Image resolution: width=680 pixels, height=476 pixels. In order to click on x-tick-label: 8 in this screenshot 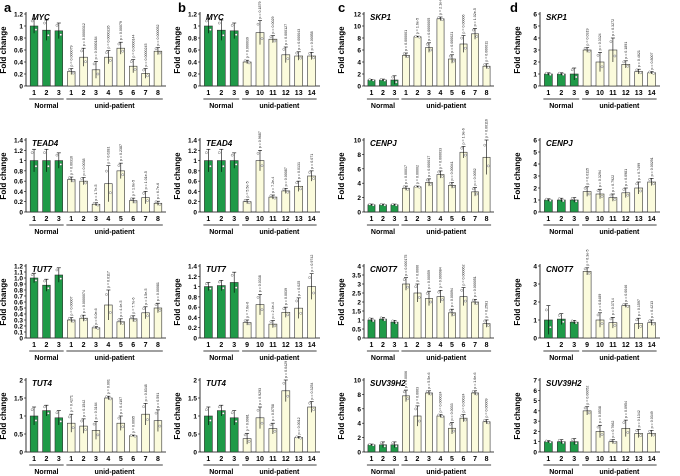, I will do `click(158, 459)`.